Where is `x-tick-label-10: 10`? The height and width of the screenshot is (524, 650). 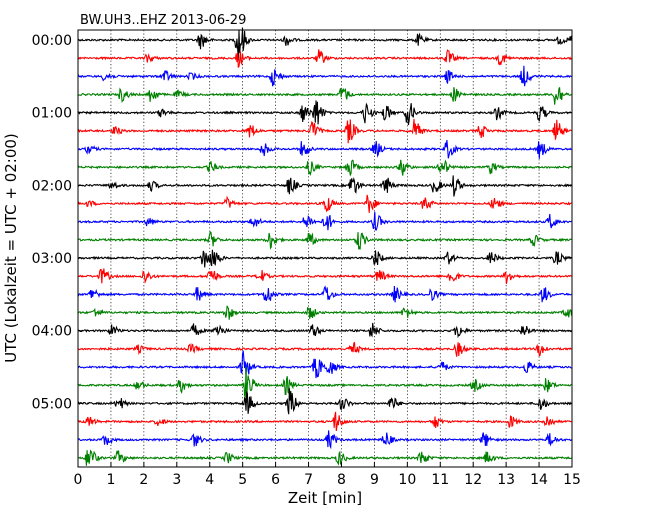
x-tick-label-10: 10 is located at coordinates (407, 480).